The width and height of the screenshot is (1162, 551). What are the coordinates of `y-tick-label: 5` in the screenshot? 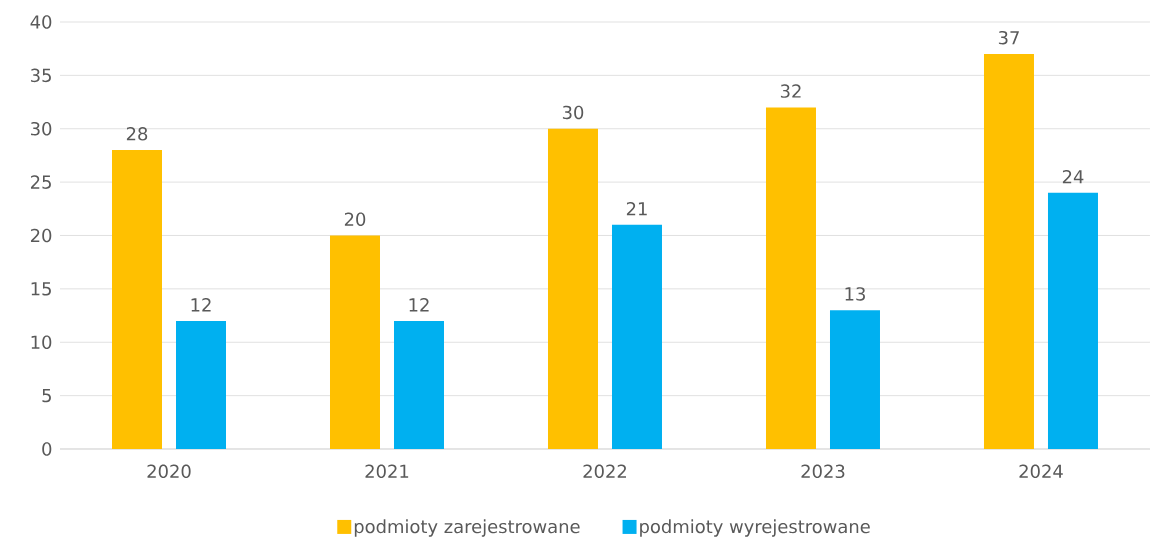 It's located at (46, 395).